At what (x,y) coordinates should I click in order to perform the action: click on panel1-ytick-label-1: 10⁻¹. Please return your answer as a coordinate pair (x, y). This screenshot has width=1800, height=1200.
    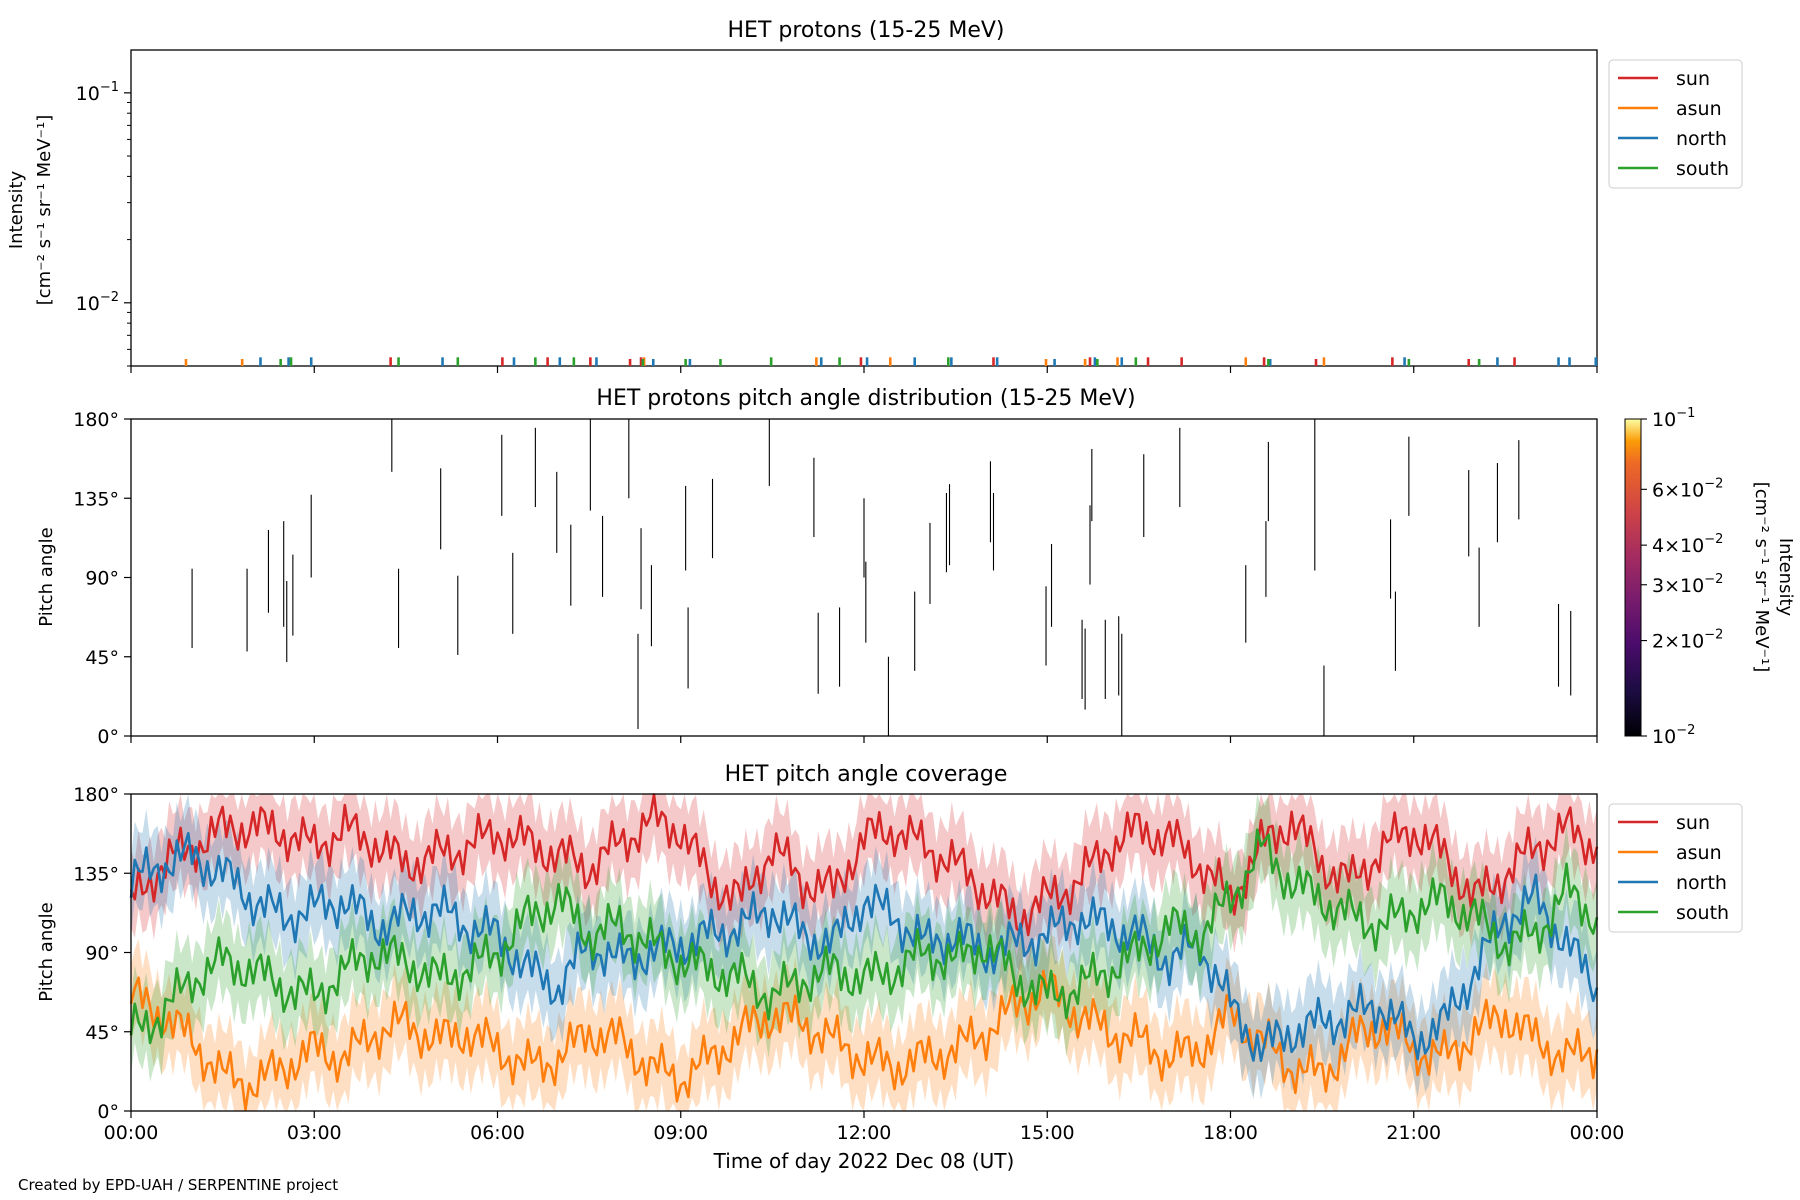
    Looking at the image, I should click on (97, 92).